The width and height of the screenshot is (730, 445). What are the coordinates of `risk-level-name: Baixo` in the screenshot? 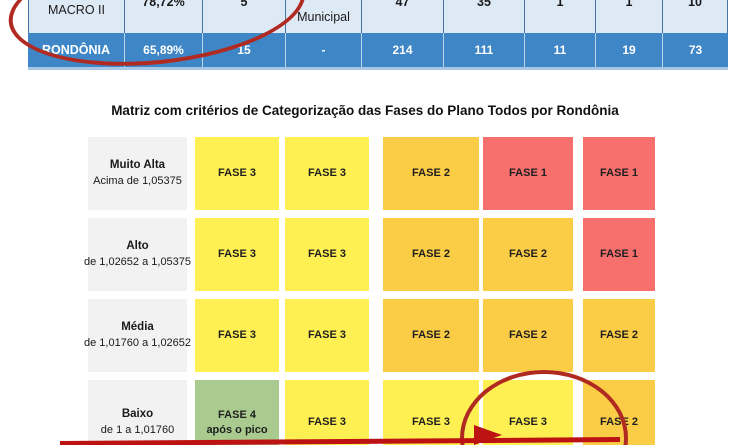 It's located at (137, 414).